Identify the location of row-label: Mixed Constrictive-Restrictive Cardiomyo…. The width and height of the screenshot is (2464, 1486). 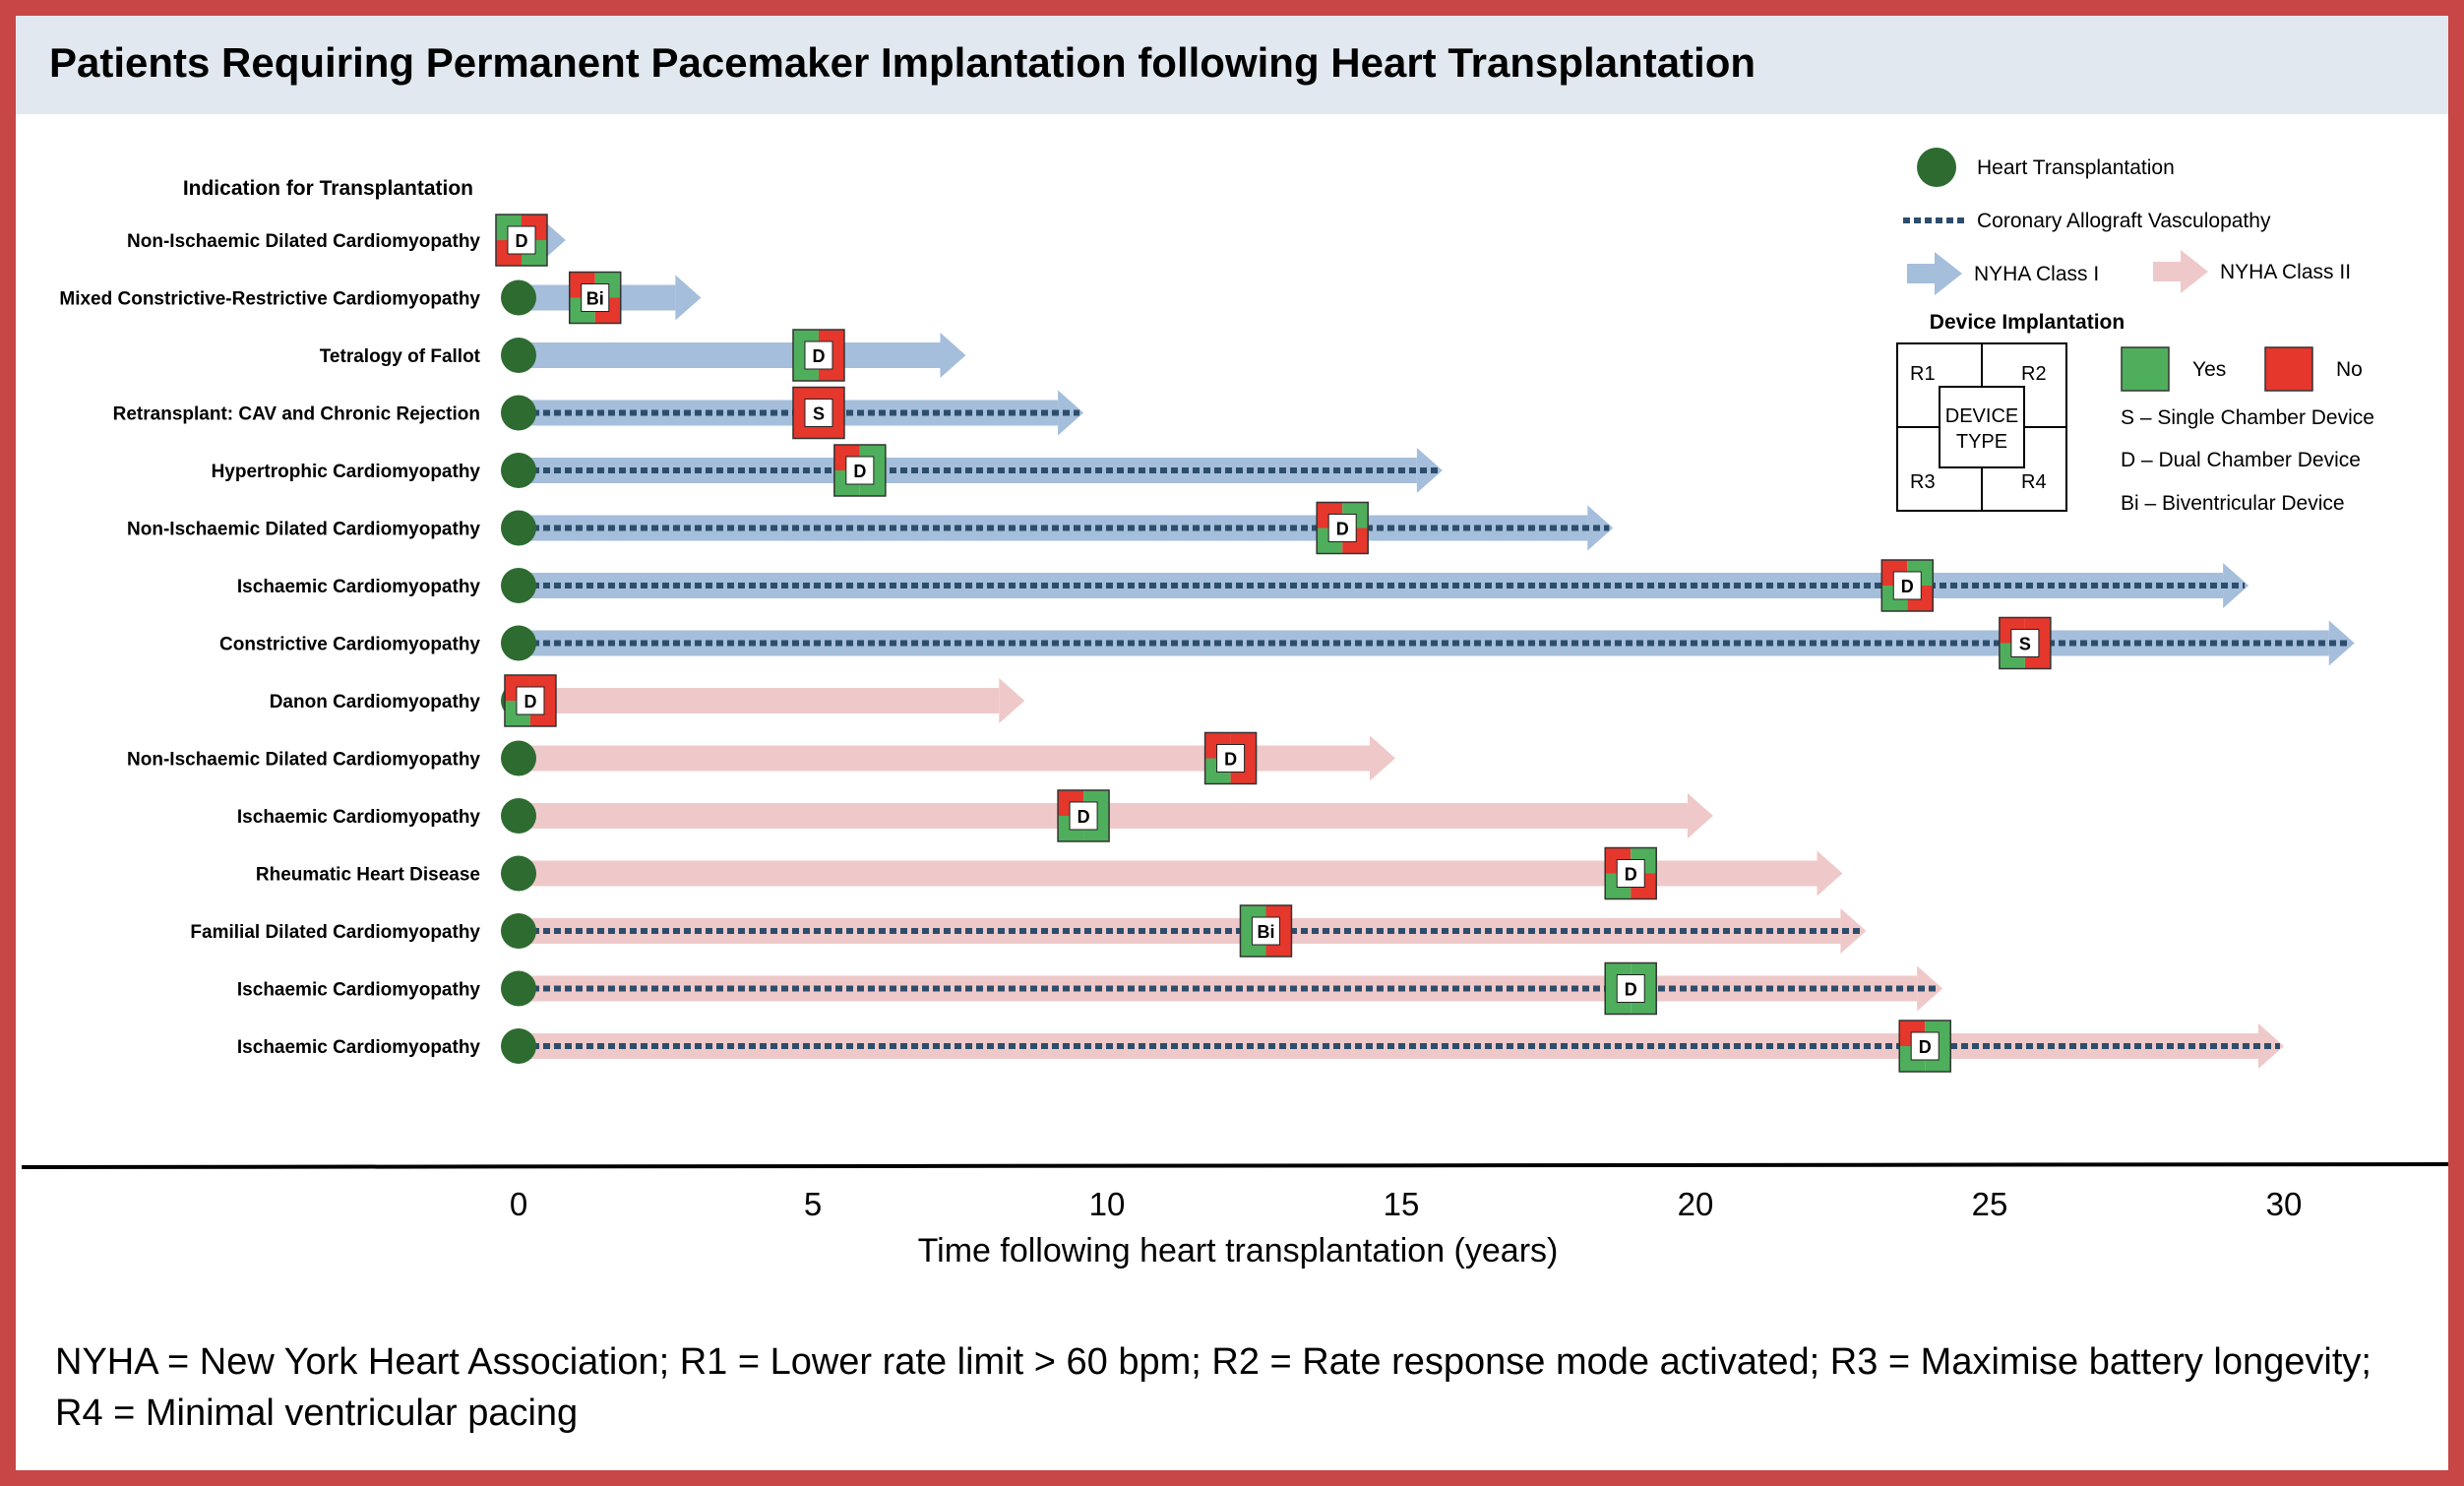
(269, 300).